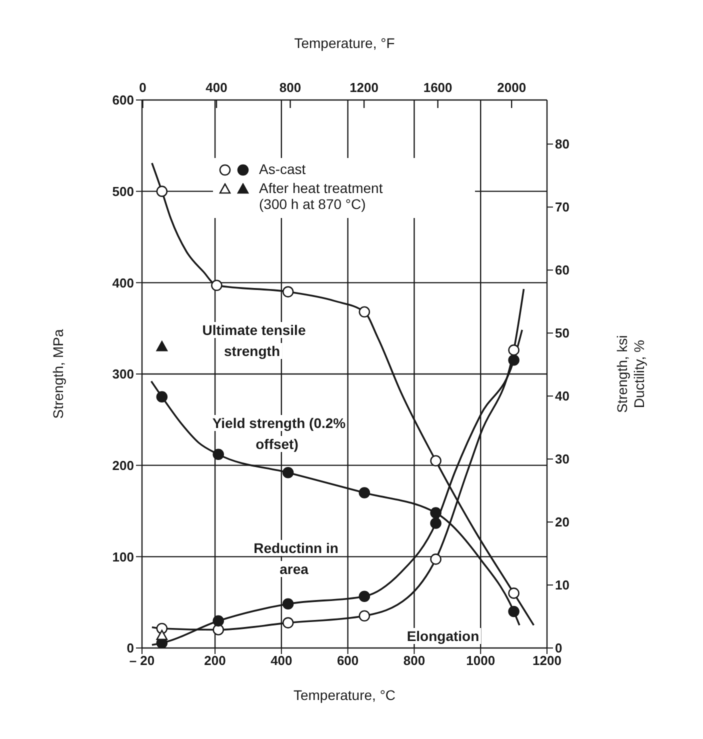 The image size is (703, 739). What do you see at coordinates (142, 87) in the screenshot?
I see `x2-tick-label: 0` at bounding box center [142, 87].